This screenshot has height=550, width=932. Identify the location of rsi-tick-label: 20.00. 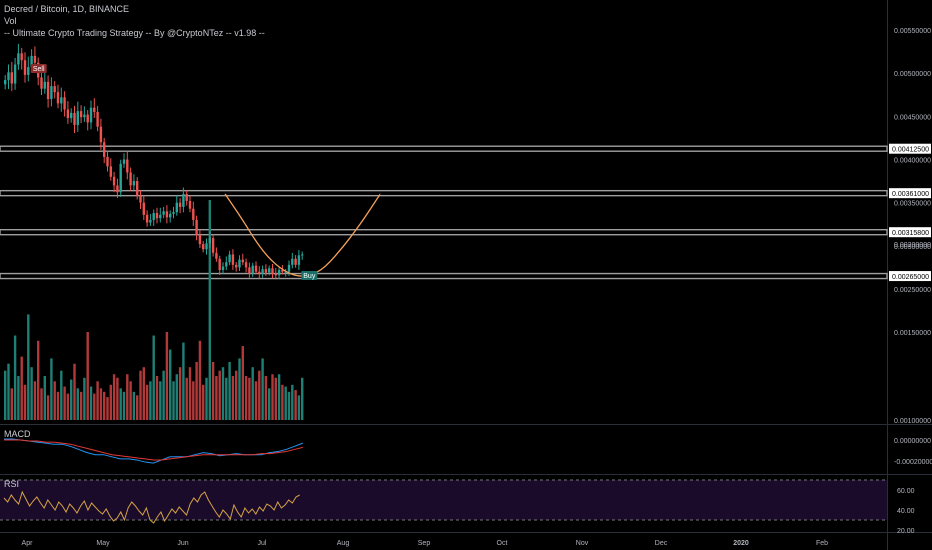
(906, 531).